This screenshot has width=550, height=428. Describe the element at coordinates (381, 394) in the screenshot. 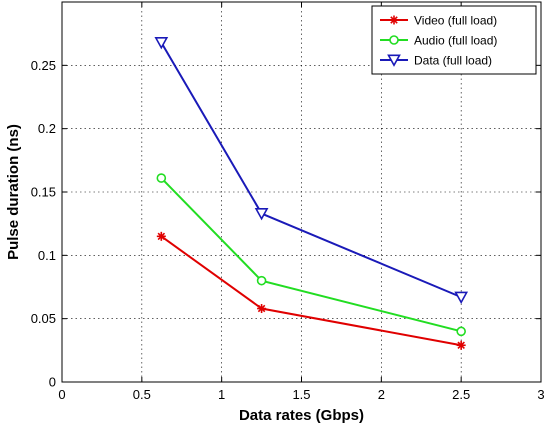

I see `x-tick-label: 2` at that location.